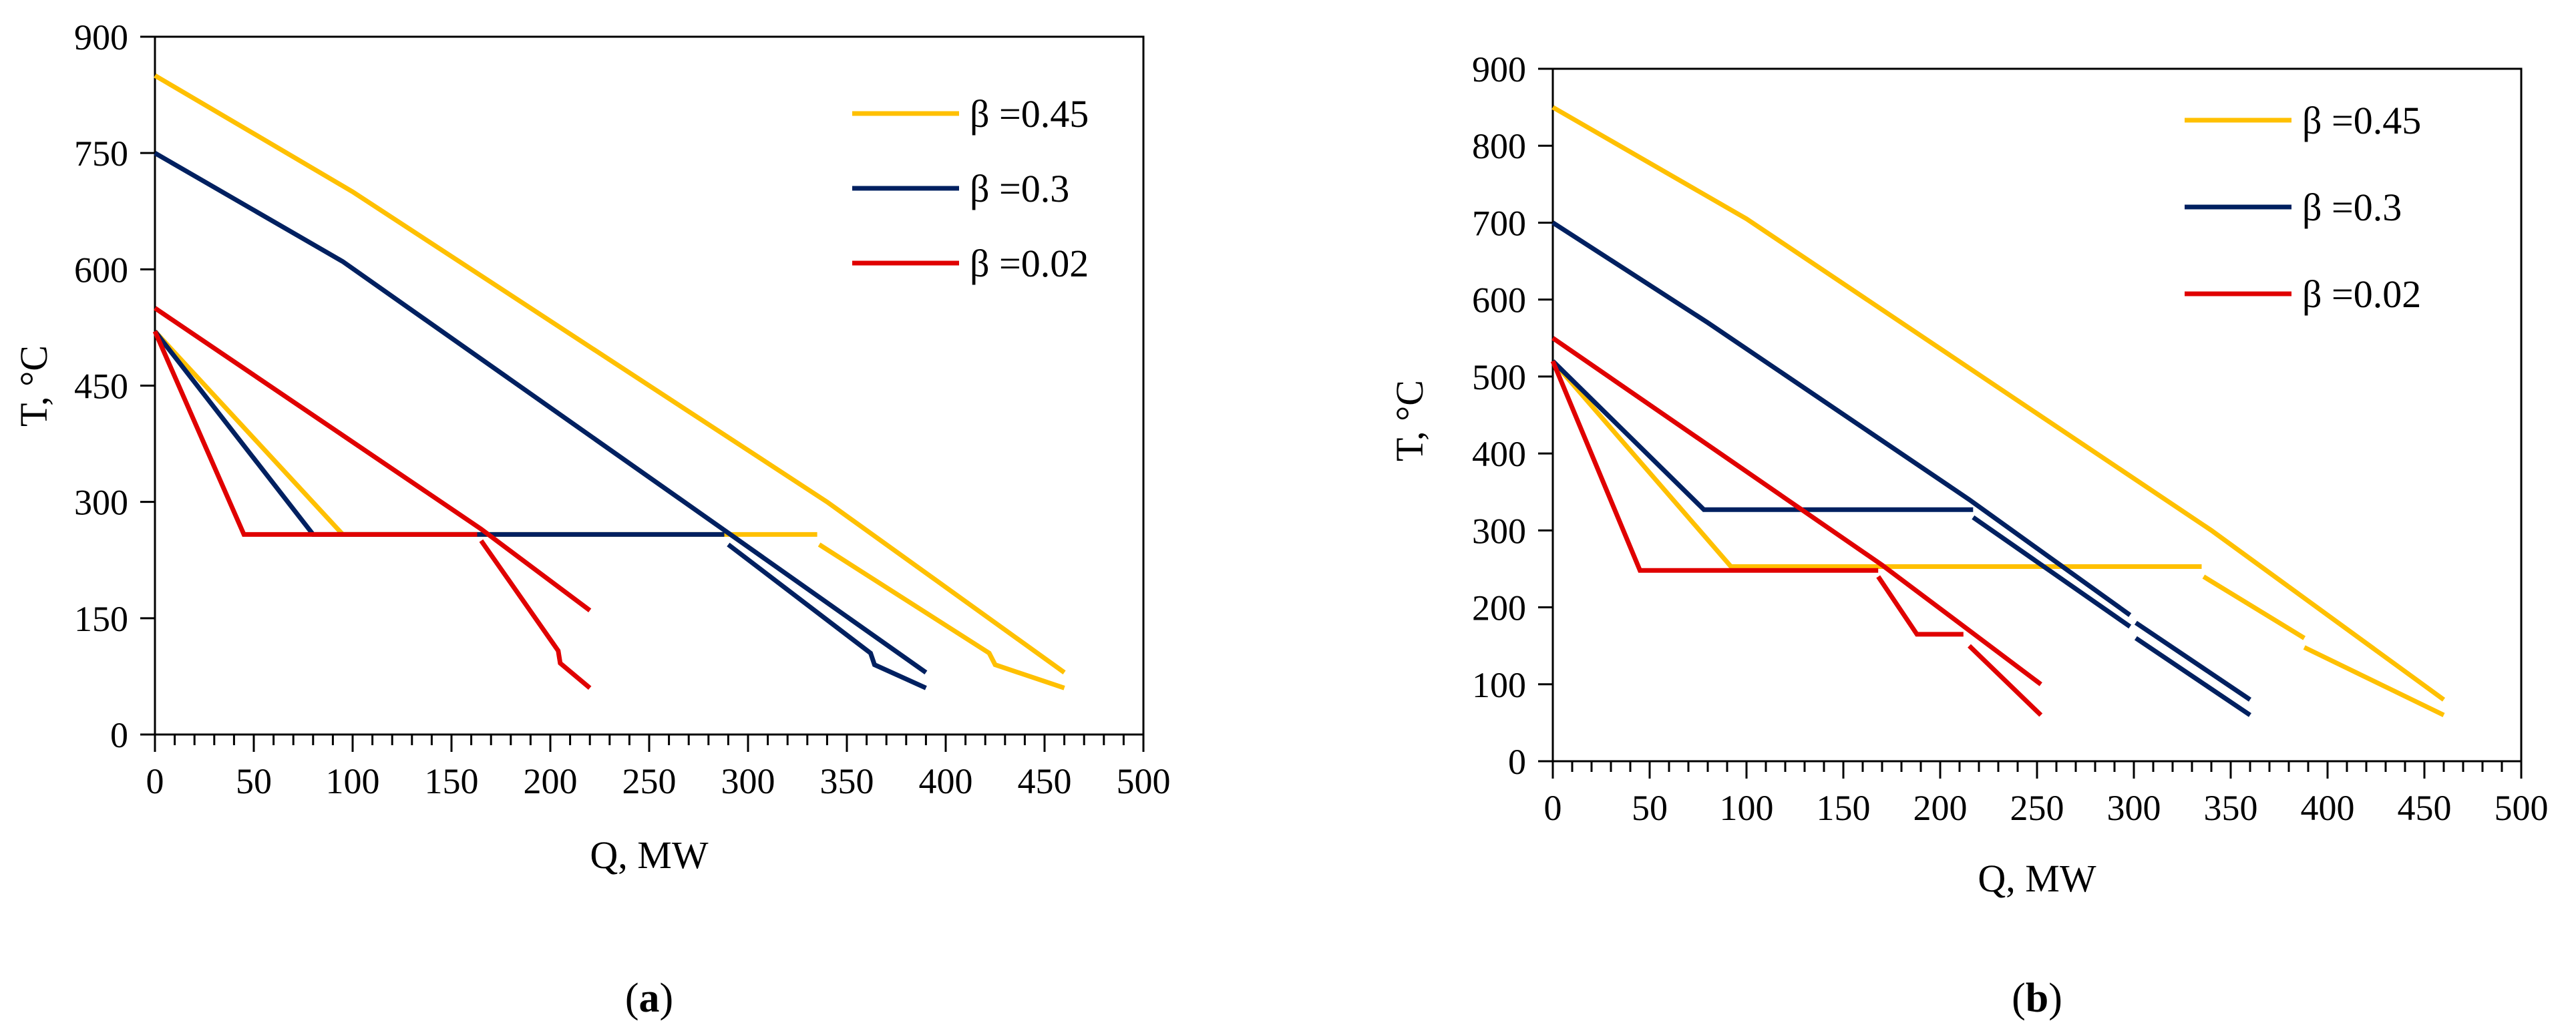 This screenshot has width=2576, height=1035. I want to click on panel-caption: (b), so click(2037, 998).